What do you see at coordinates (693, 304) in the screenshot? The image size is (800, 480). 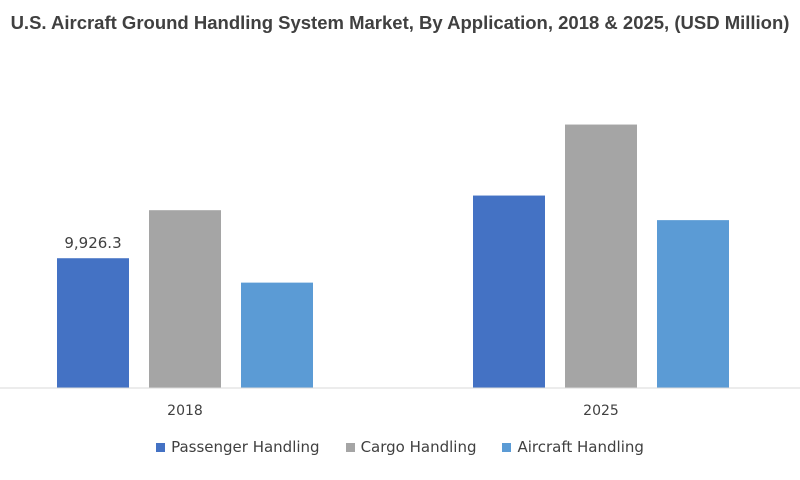 I see `bar-aircraft-handling-2025` at bounding box center [693, 304].